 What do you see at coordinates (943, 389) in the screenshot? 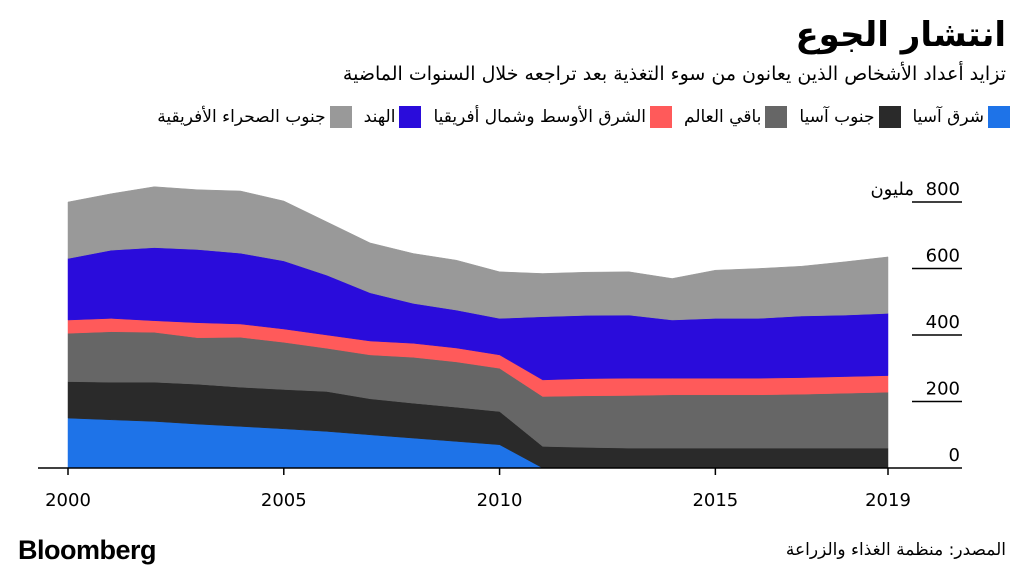
I see `y-tick-label-200: 200` at bounding box center [943, 389].